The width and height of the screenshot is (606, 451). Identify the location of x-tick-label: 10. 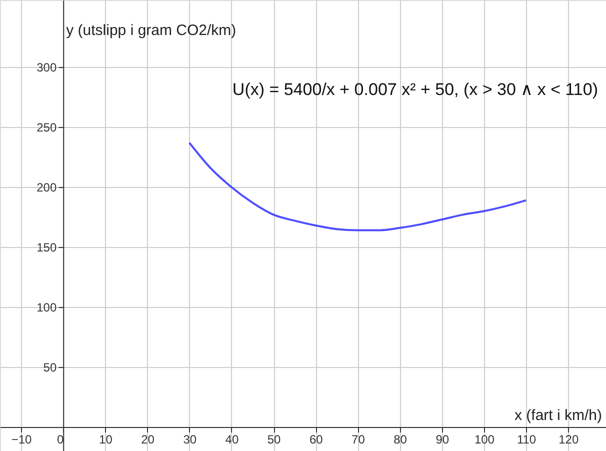
(106, 439).